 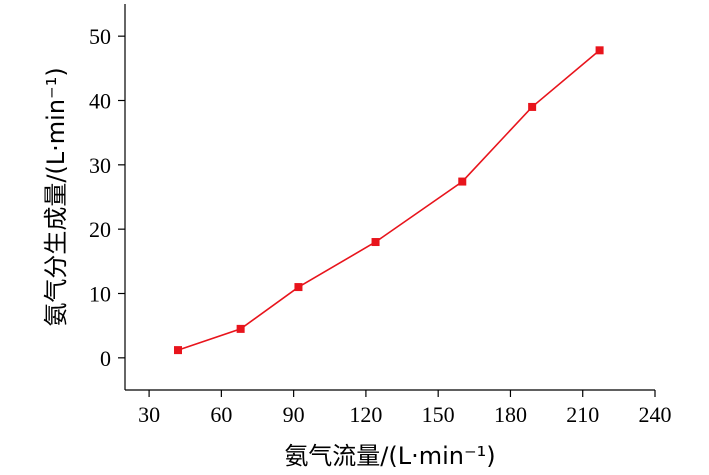 What do you see at coordinates (389, 456) in the screenshot?
I see `x-axis-title: 氨气流量/(L·min⁻¹)` at bounding box center [389, 456].